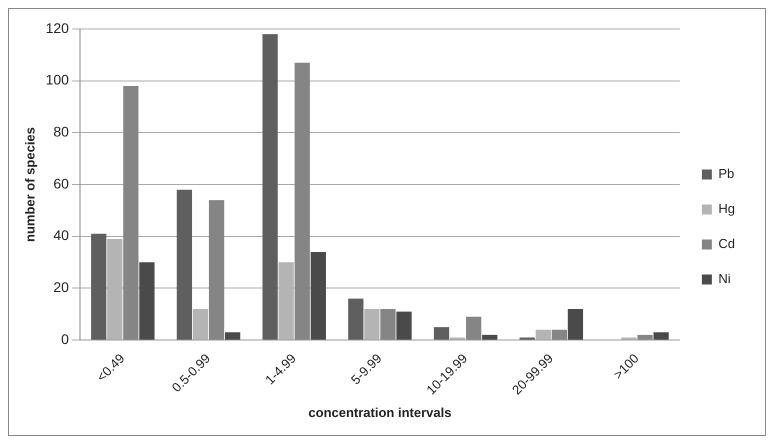 The width and height of the screenshot is (774, 444). I want to click on legend-label: Ni, so click(724, 278).